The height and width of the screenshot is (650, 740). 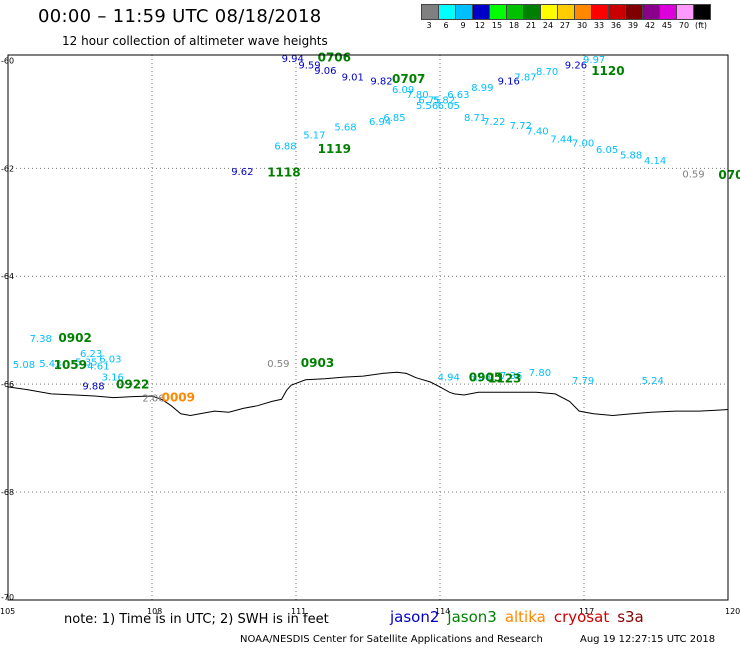 I want to click on pass-time-label: 0922, so click(x=132, y=384).